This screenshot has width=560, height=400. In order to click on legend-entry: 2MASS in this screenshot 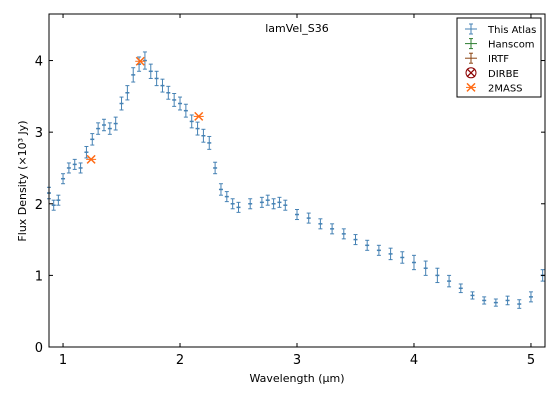, I will do `click(494, 88)`.